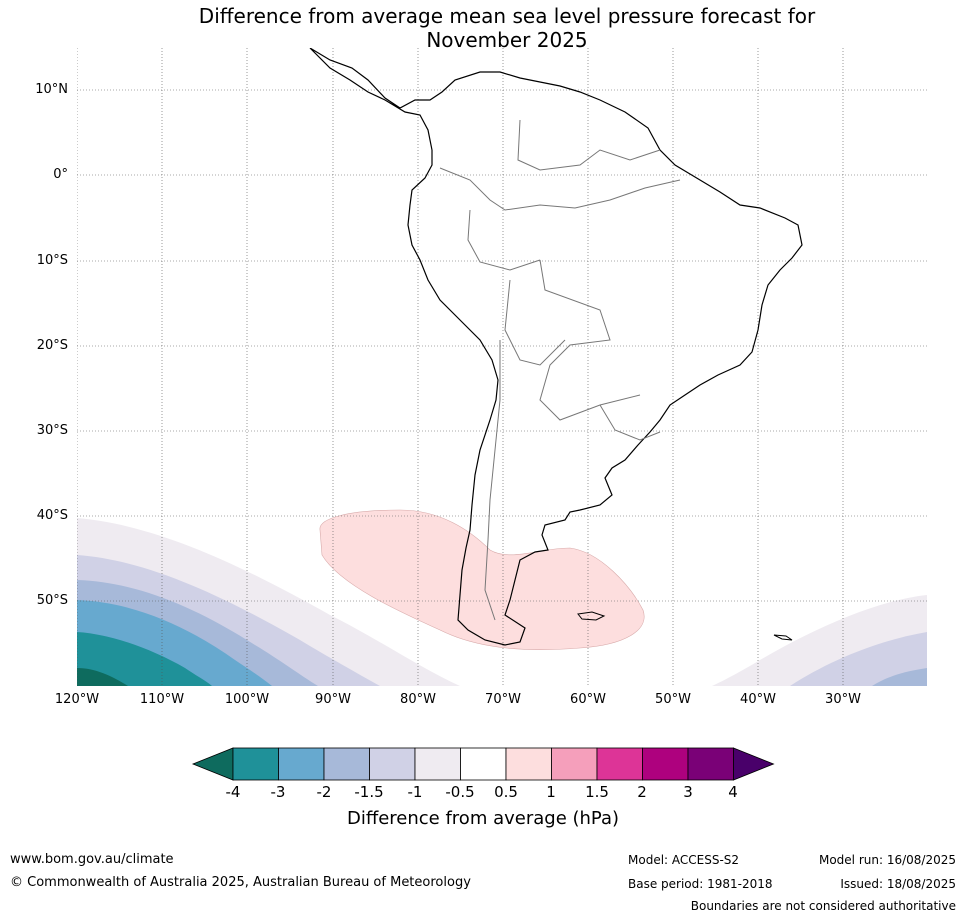  What do you see at coordinates (899, 677) in the screenshot?
I see `anomaly-band-minus-1.5-east` at bounding box center [899, 677].